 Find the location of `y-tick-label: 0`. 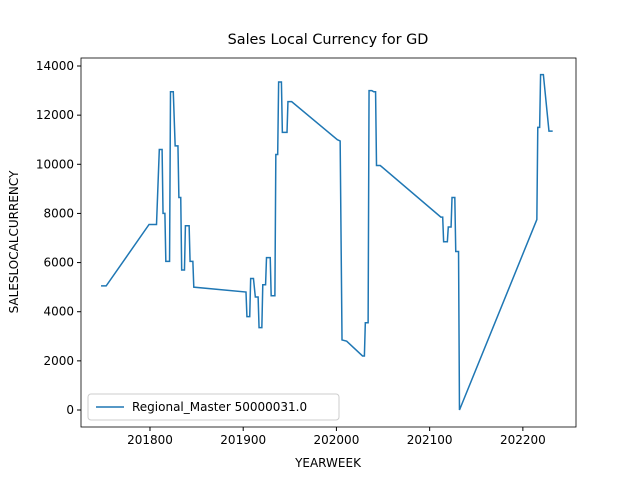

y-tick-label: 0 is located at coordinates (70, 410).